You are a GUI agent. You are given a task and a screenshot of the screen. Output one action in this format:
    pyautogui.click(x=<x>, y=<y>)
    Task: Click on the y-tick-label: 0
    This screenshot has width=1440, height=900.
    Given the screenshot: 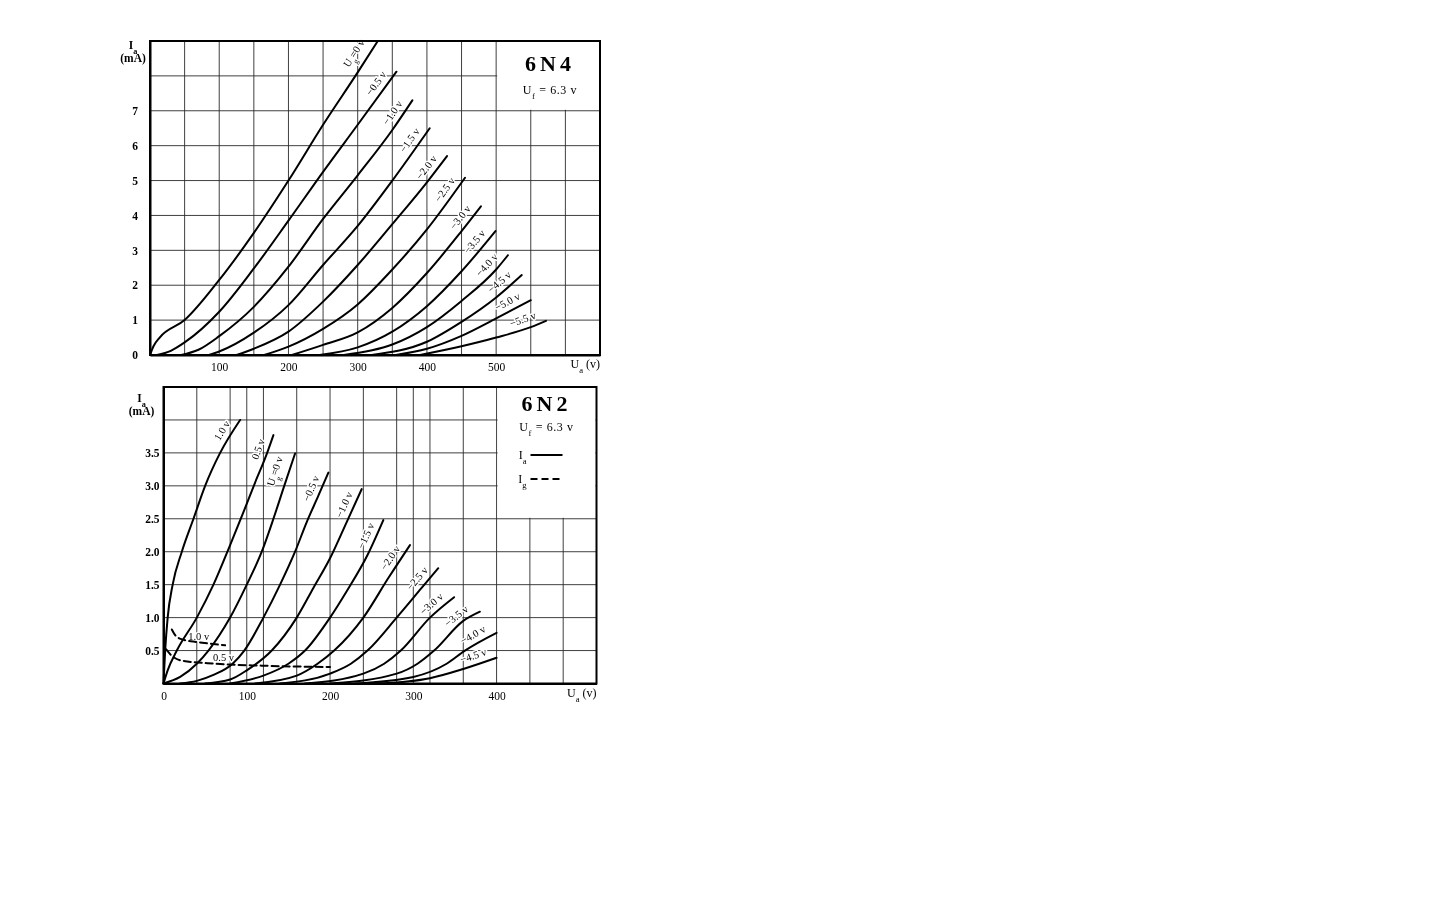 What is the action you would take?
    pyautogui.click(x=135, y=355)
    